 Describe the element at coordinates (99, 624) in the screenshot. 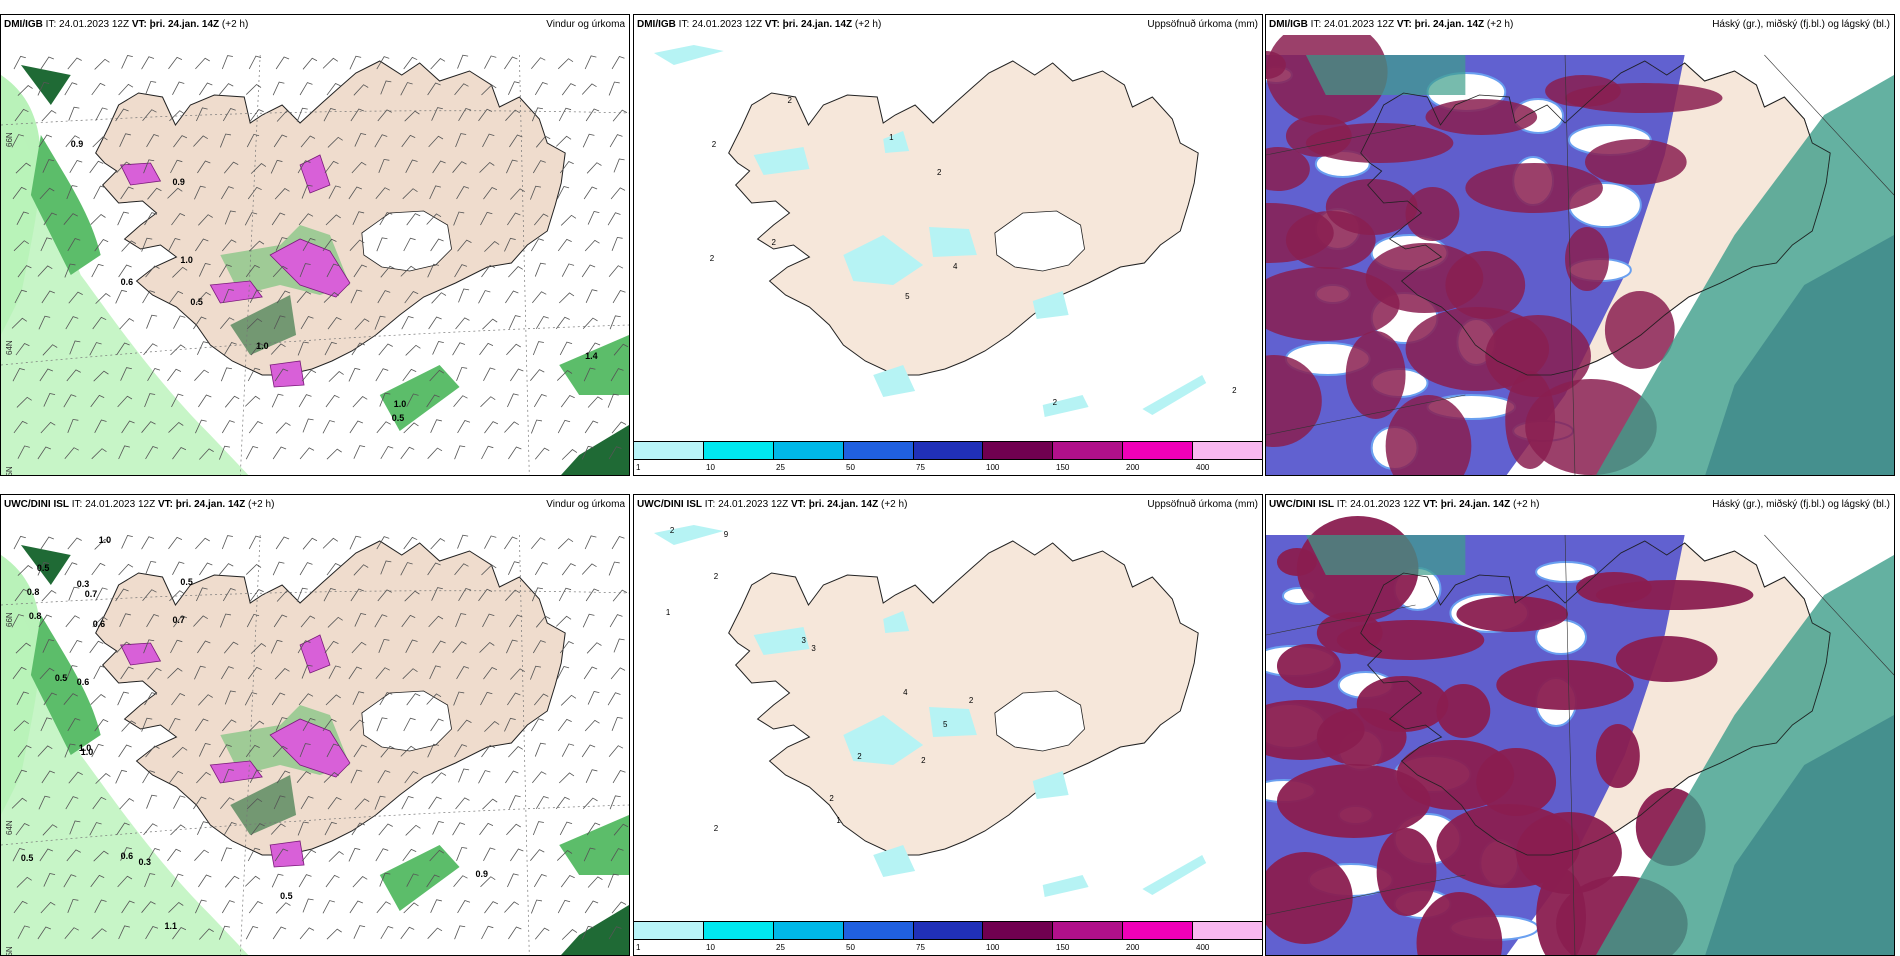

I see `precip-value: 0.6` at that location.